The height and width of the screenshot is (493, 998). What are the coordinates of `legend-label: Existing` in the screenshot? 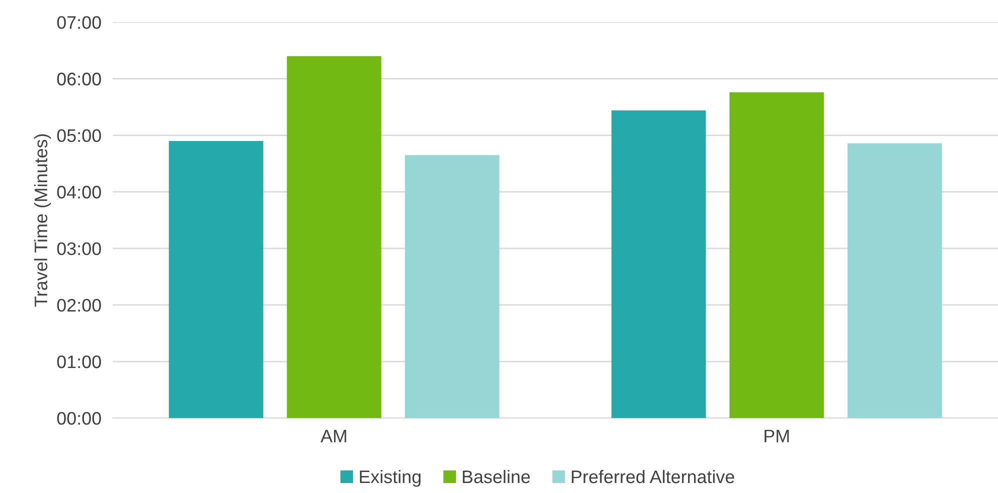 It's located at (390, 478).